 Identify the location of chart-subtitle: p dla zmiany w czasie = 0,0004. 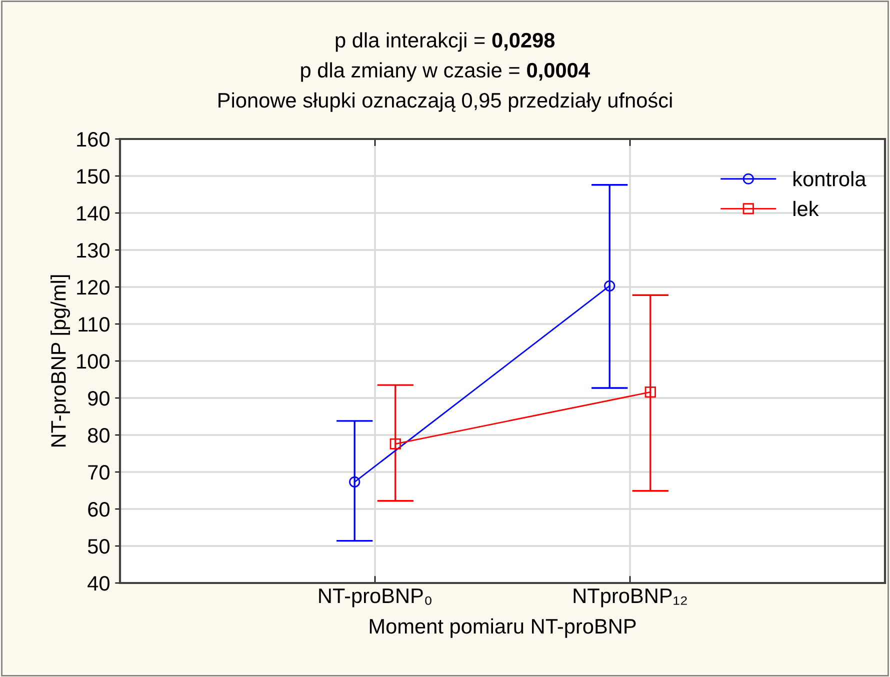
(445, 72).